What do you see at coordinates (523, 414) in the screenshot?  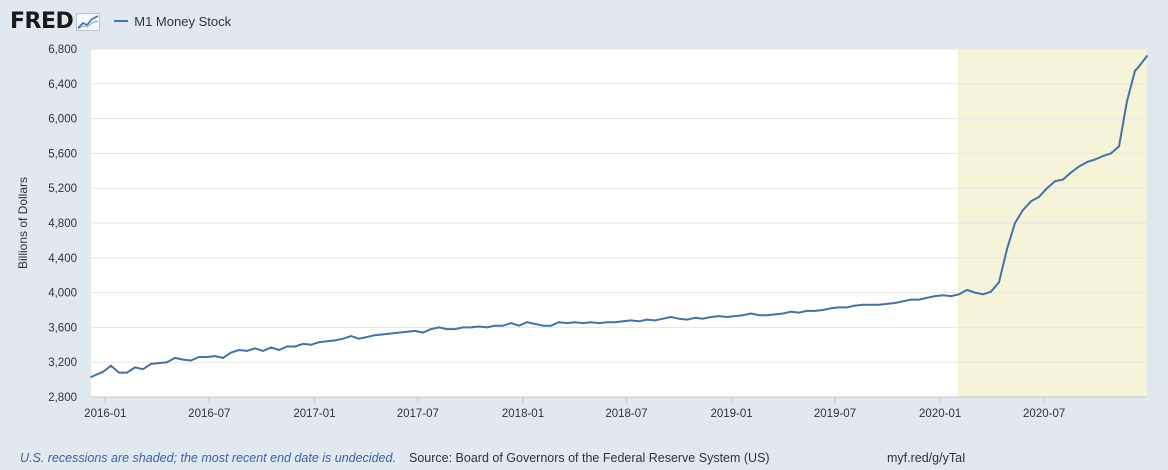 I see `x-tick-label: 2018-01` at bounding box center [523, 414].